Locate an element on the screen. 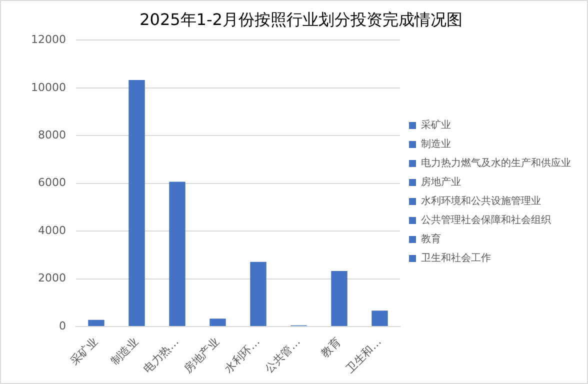 The width and height of the screenshot is (588, 384). legend-label: 制造业 is located at coordinates (436, 144).